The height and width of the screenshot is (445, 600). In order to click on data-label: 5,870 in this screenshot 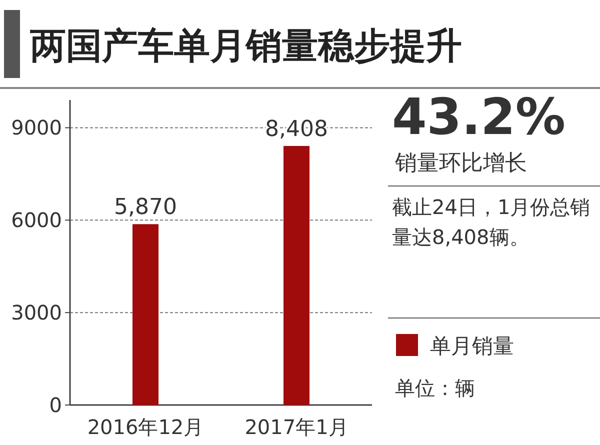, I will do `click(145, 207)`.